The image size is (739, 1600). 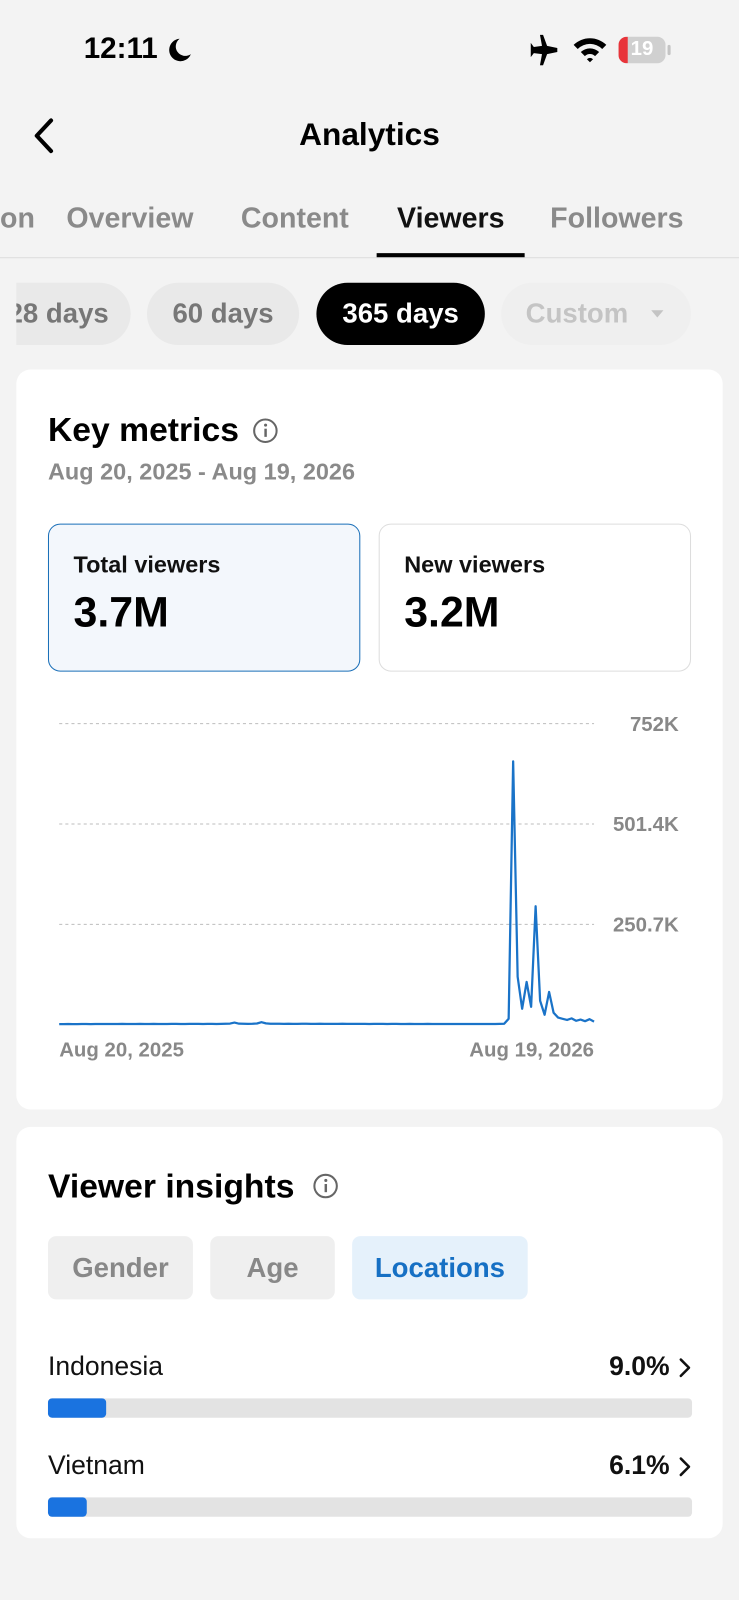 What do you see at coordinates (369, 258) in the screenshot?
I see `tab-divider` at bounding box center [369, 258].